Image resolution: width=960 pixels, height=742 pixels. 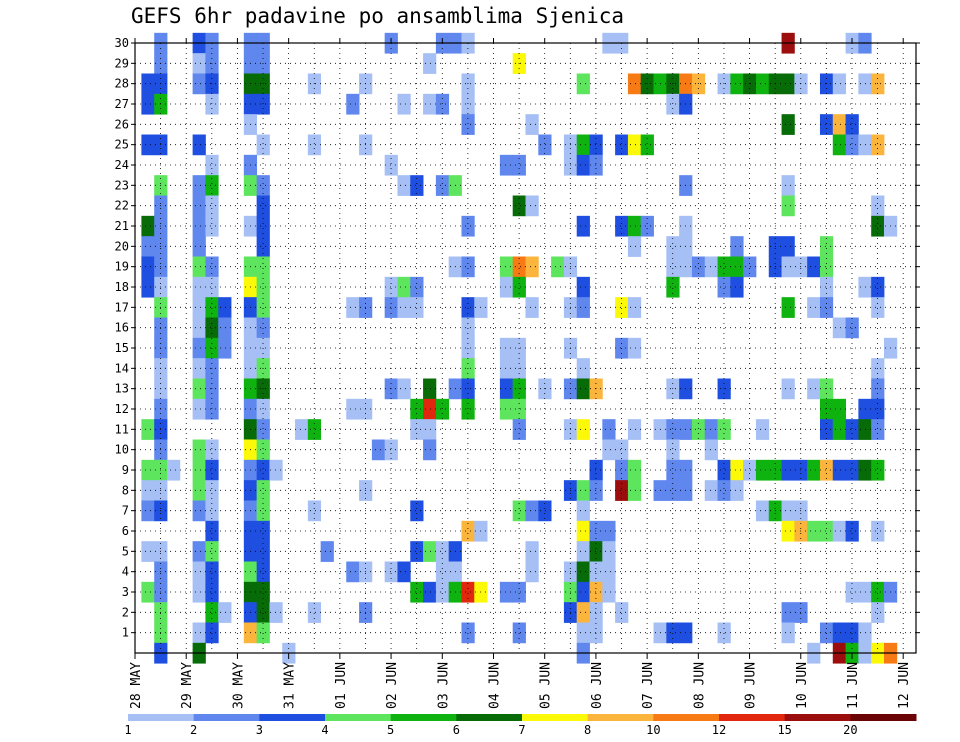 I want to click on y-tick-label: 27, so click(x=122, y=104).